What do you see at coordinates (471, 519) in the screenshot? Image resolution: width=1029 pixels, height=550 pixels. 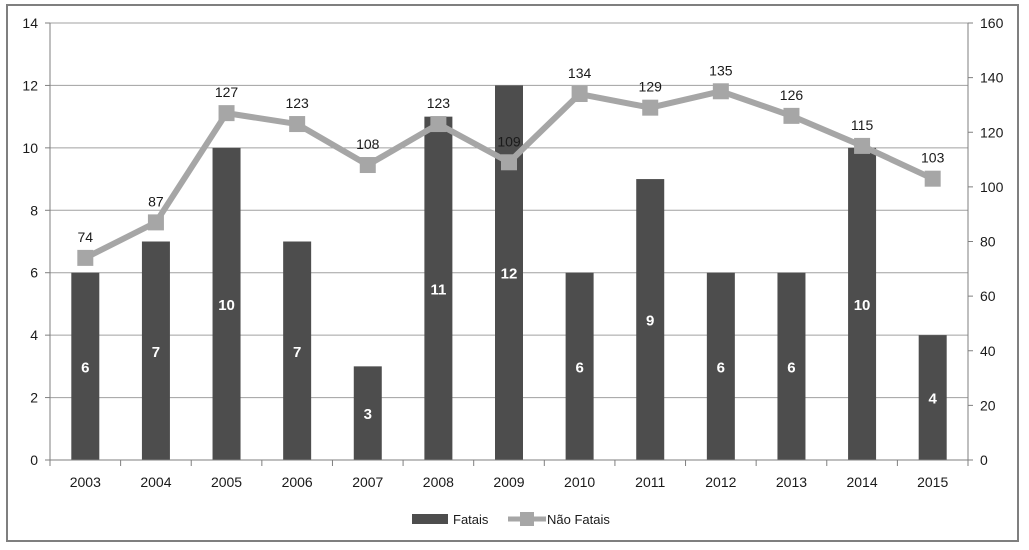 I see `legend-label-fatais: Fatais` at bounding box center [471, 519].